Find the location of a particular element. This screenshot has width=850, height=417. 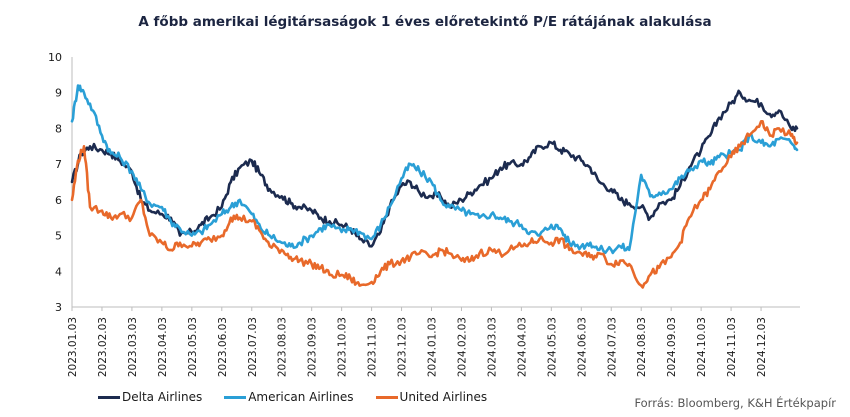

y-tick-label: 8 is located at coordinates (58, 128).